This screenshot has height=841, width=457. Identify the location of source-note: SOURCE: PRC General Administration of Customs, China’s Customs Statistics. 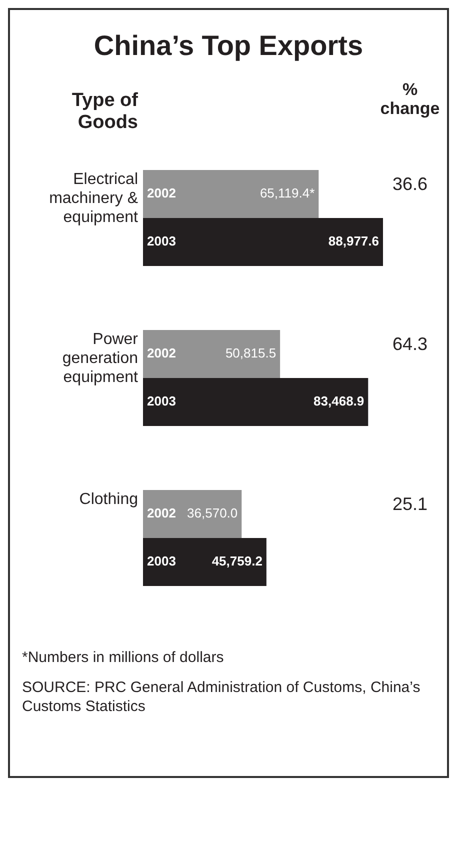
(222, 697).